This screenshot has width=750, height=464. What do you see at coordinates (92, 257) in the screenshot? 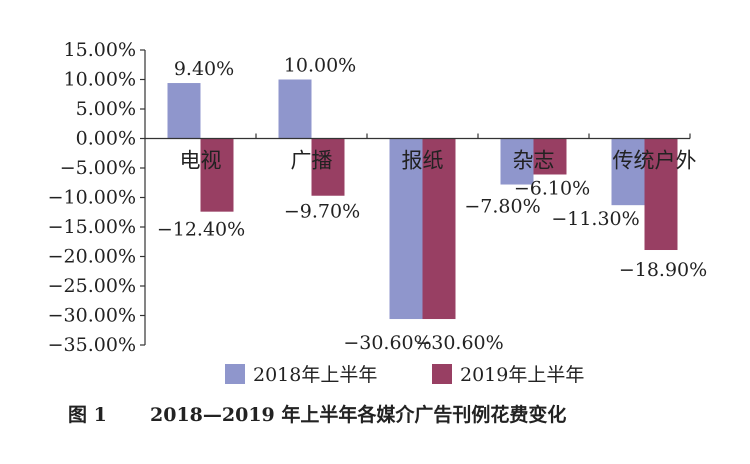
I see `y-tick-label: −20.00%` at bounding box center [92, 257].